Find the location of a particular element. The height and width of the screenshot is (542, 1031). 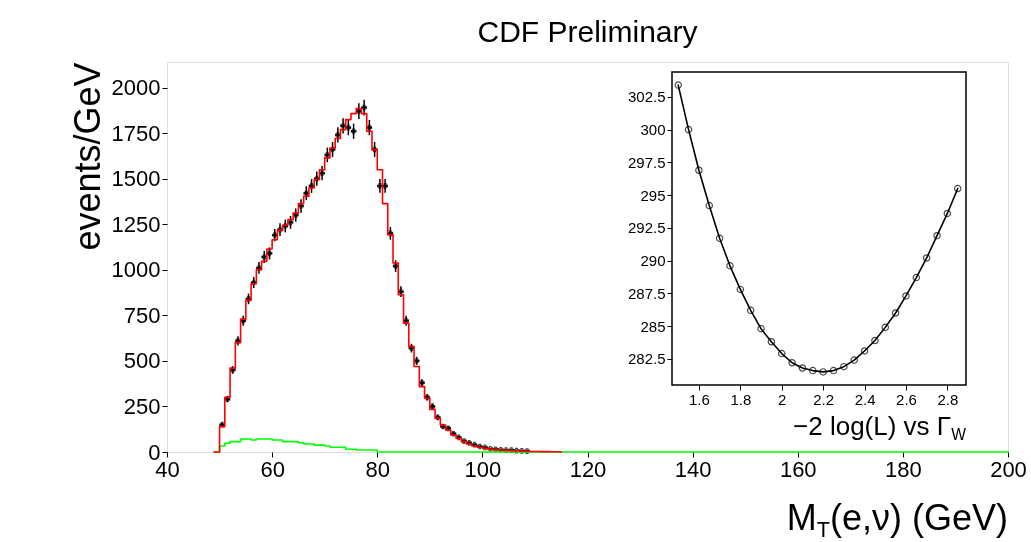

y-tick-label: 302.5 is located at coordinates (646, 97).